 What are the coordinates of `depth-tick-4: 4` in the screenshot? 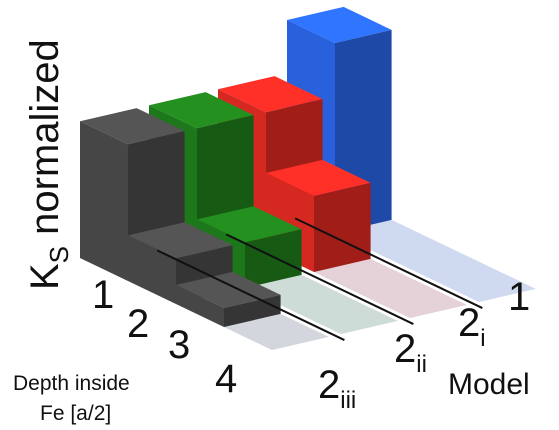 It's located at (226, 379).